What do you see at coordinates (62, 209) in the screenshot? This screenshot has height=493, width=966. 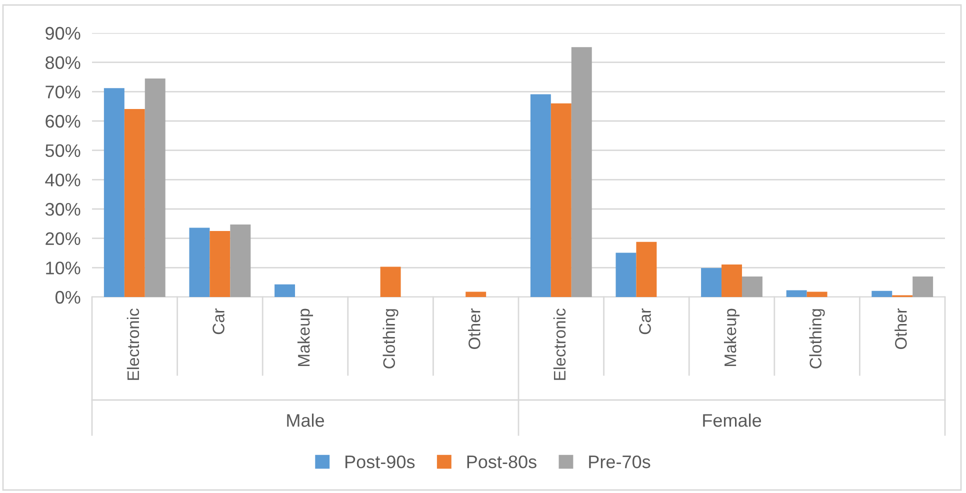 I see `y-tick-label: 30%` at bounding box center [62, 209].